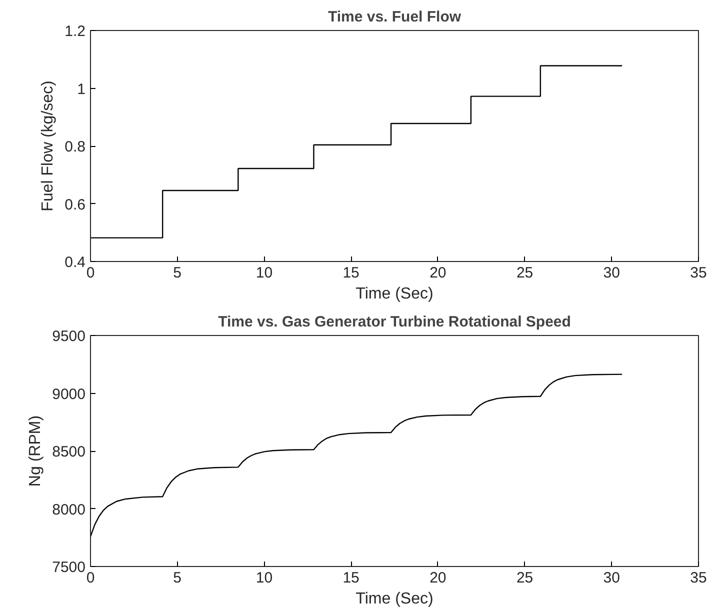  What do you see at coordinates (69, 452) in the screenshot?
I see `y-tick-label: 8500` at bounding box center [69, 452].